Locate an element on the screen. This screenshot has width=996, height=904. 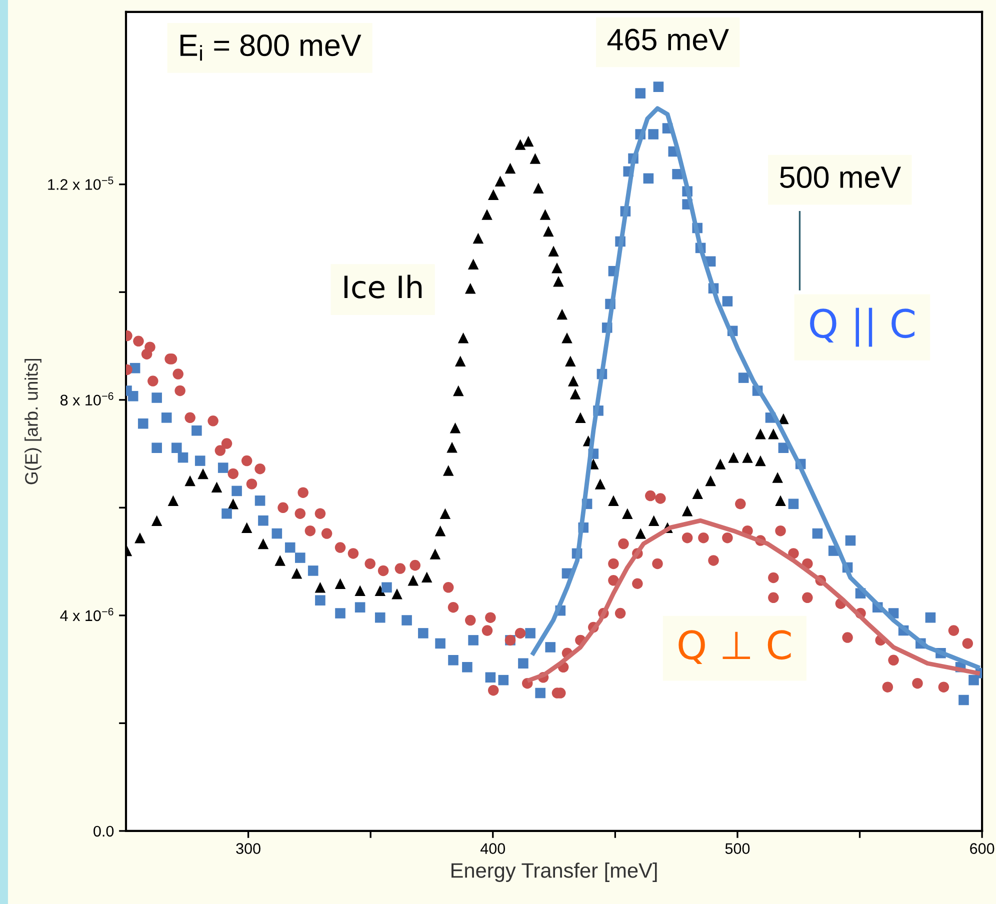
y-tick-label: 8 x 10$^{−6}$ is located at coordinates (87, 399).